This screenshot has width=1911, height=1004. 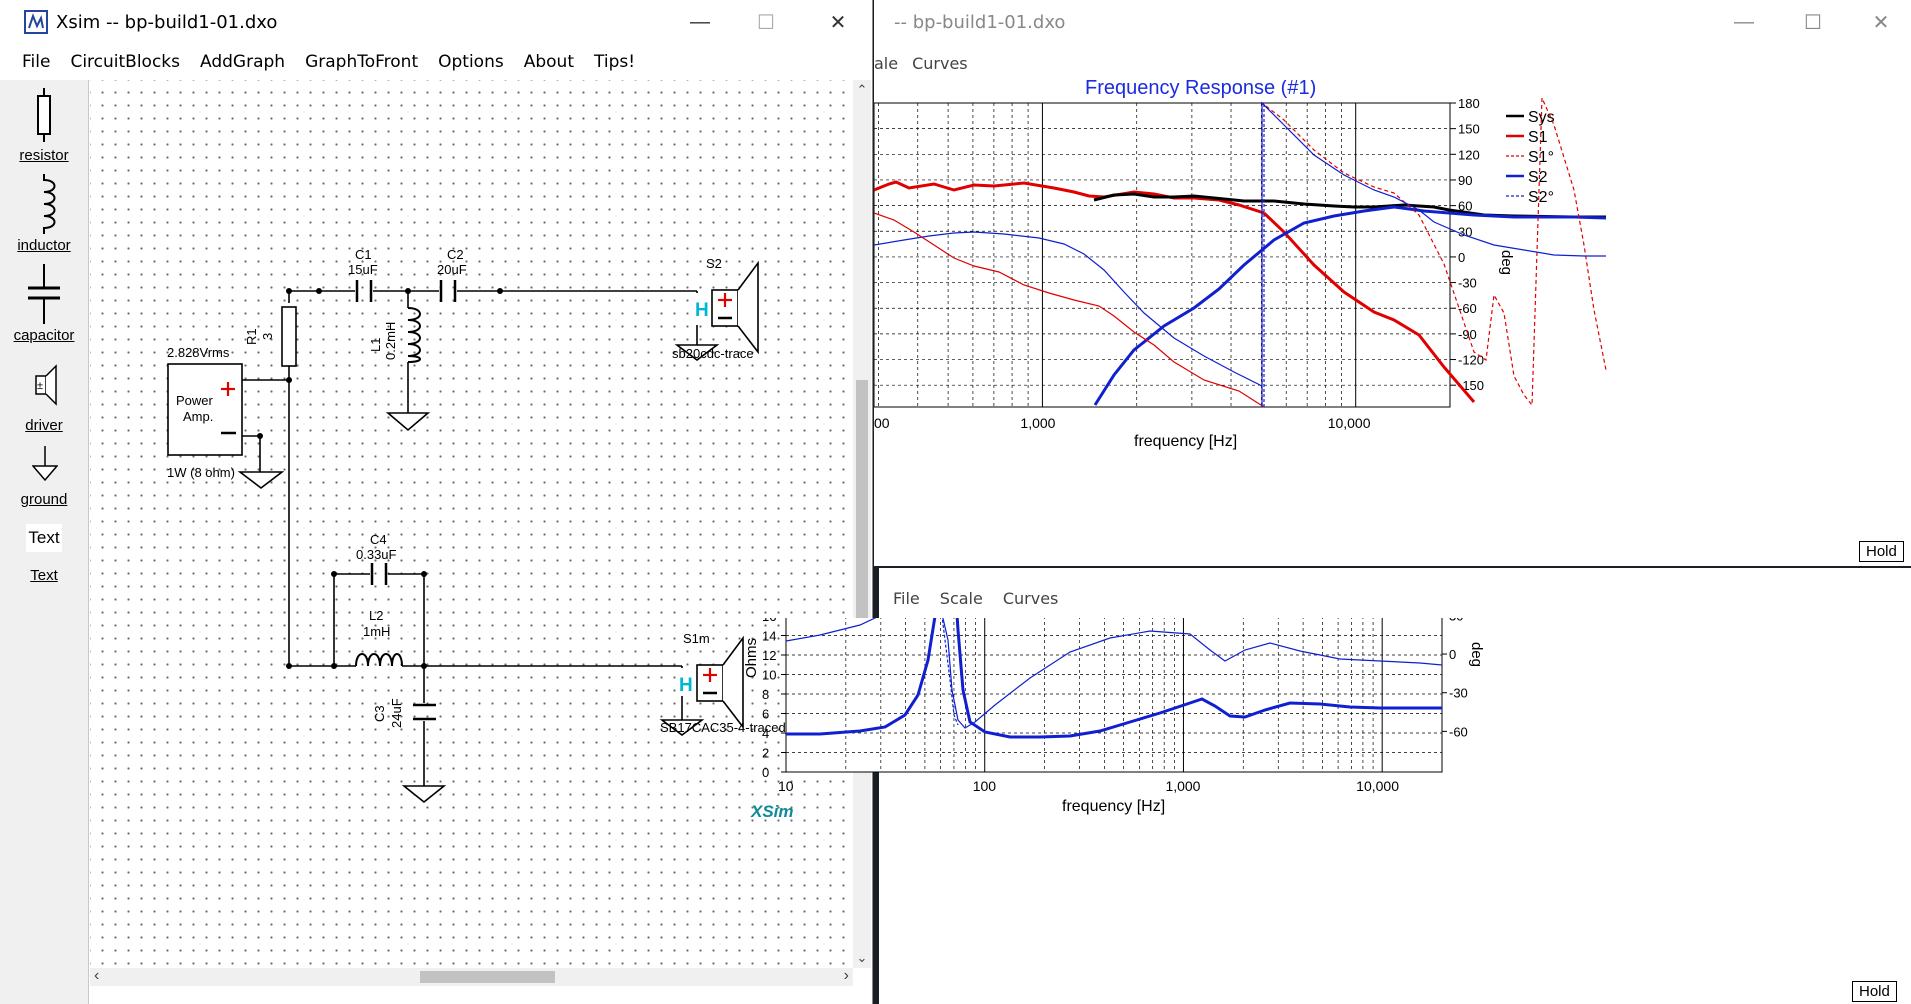 What do you see at coordinates (45, 385) in the screenshot?
I see `driver-icon: ±` at bounding box center [45, 385].